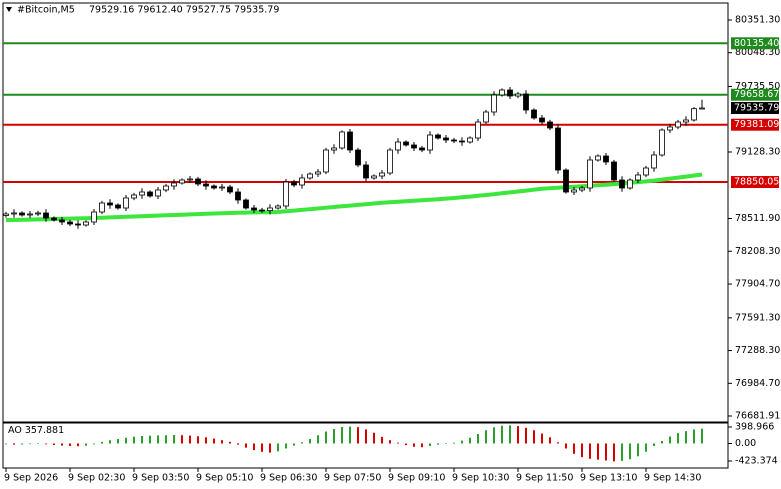 This screenshot has height=489, width=781. I want to click on y-tick-label: 77904.70, so click(757, 284).